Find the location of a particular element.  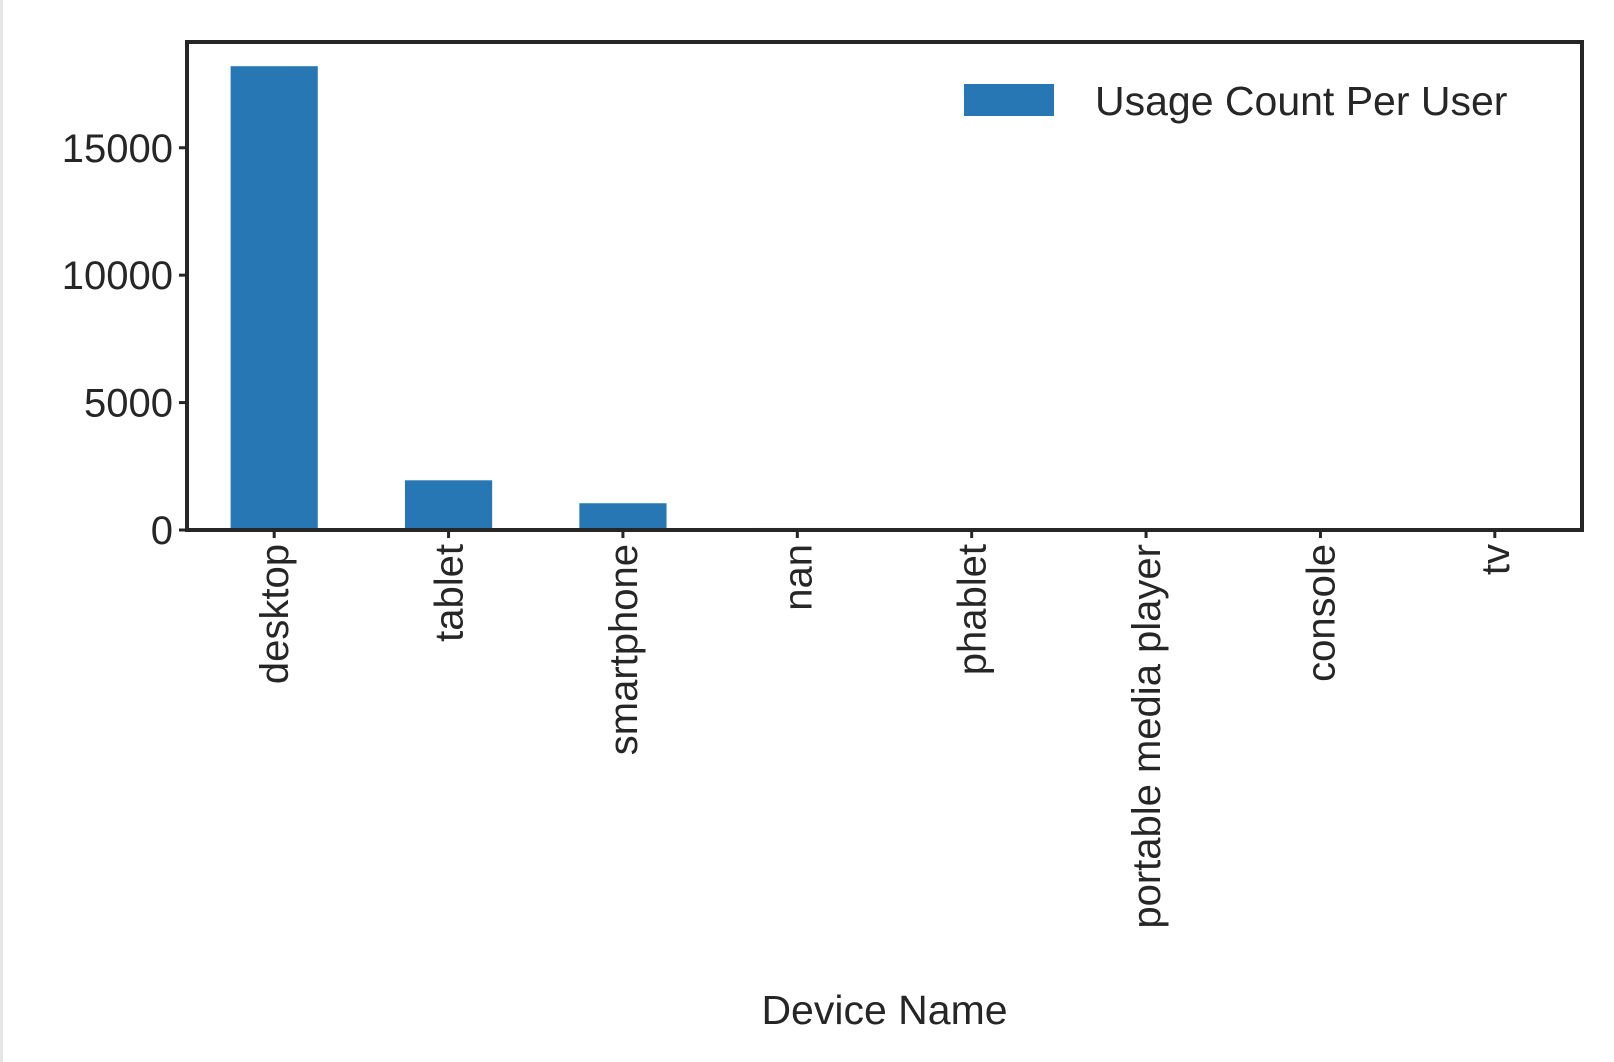

x-tick-label-tablet: tablet is located at coordinates (450, 593).